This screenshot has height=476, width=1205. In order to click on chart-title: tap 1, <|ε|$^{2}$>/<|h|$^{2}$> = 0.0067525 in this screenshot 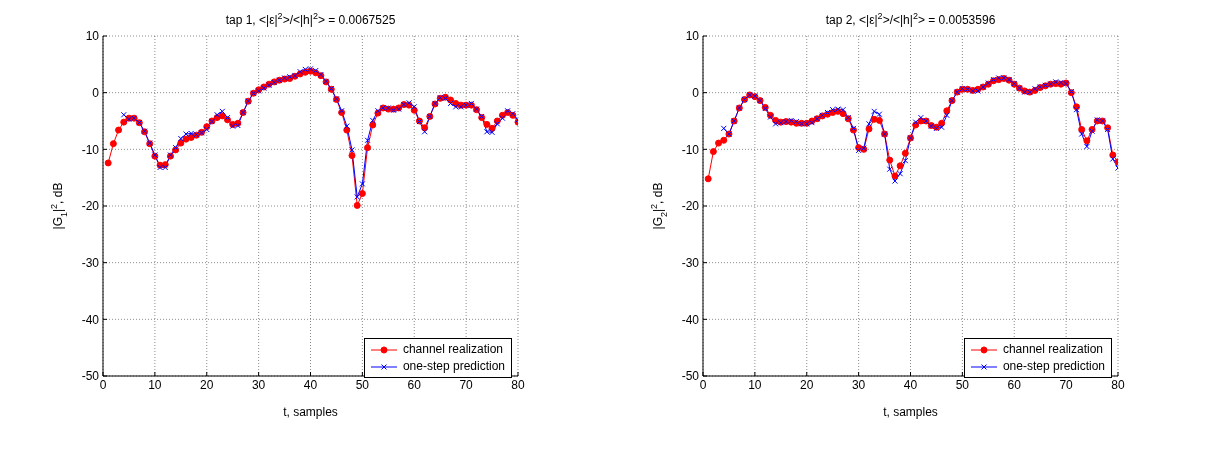, I will do `click(310, 19)`.